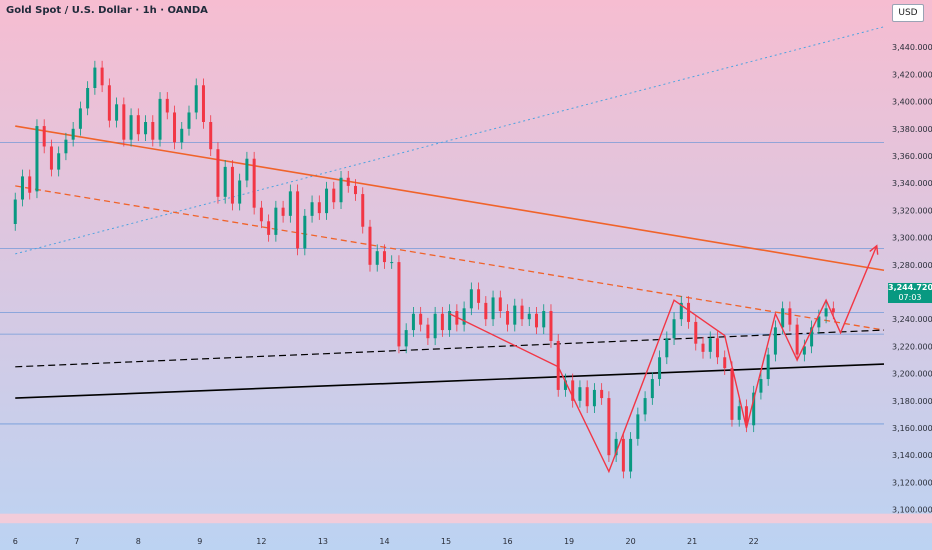 The width and height of the screenshot is (932, 550). What do you see at coordinates (631, 541) in the screenshot?
I see `x-tick-label: 20` at bounding box center [631, 541].